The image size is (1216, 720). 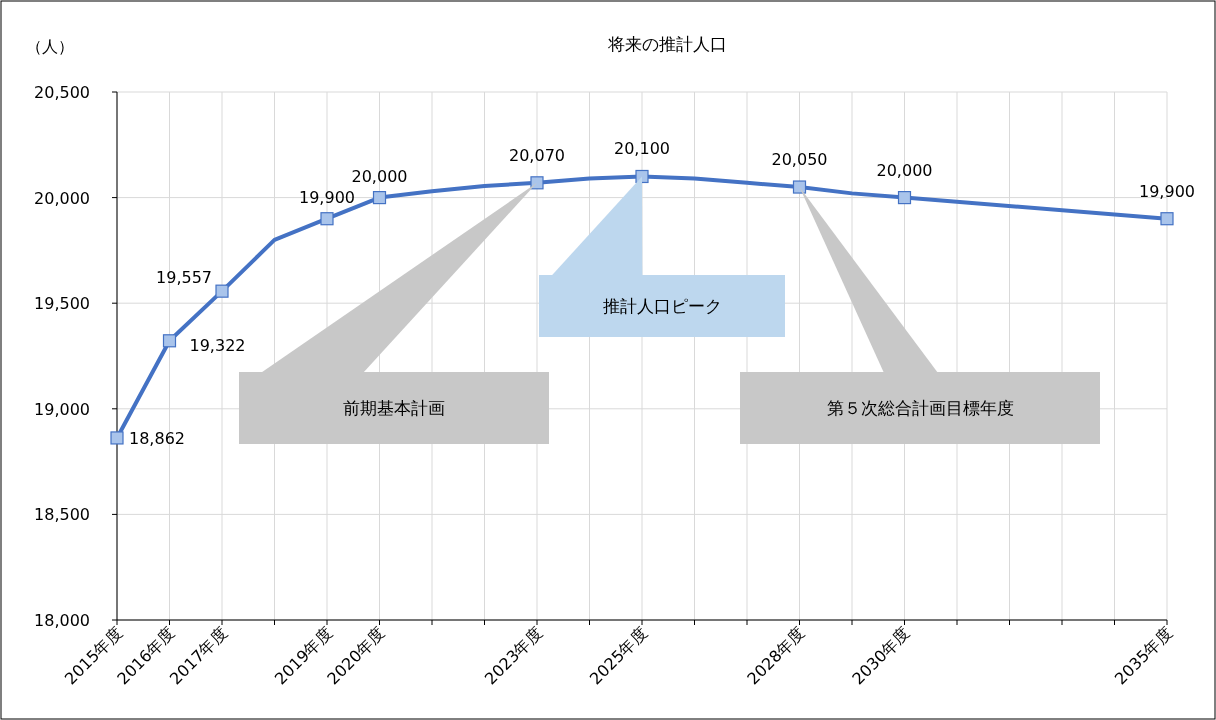 What do you see at coordinates (666, 44) in the screenshot?
I see `chart-title: 将来の推計人口` at bounding box center [666, 44].